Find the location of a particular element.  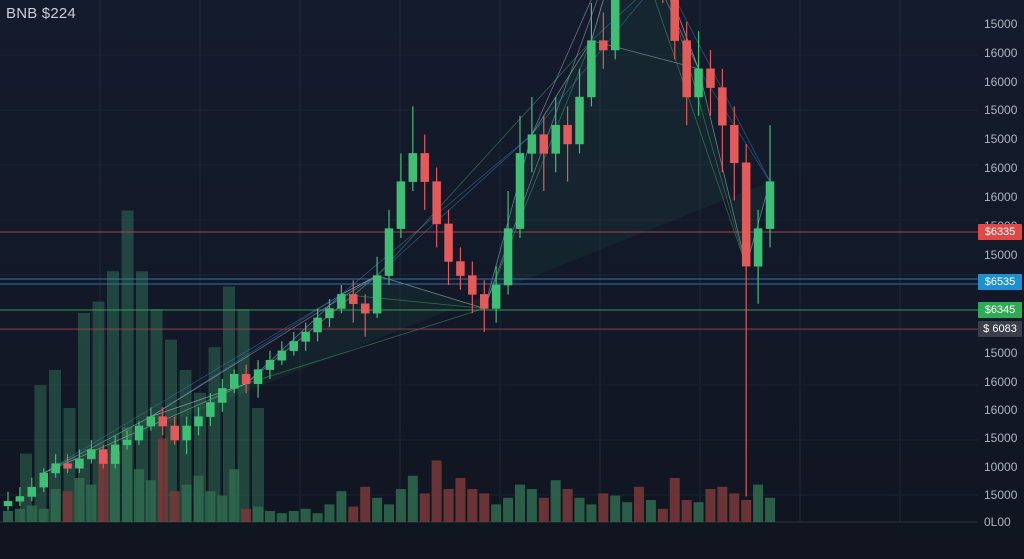

price-level-tag: $6535 is located at coordinates (1000, 282).